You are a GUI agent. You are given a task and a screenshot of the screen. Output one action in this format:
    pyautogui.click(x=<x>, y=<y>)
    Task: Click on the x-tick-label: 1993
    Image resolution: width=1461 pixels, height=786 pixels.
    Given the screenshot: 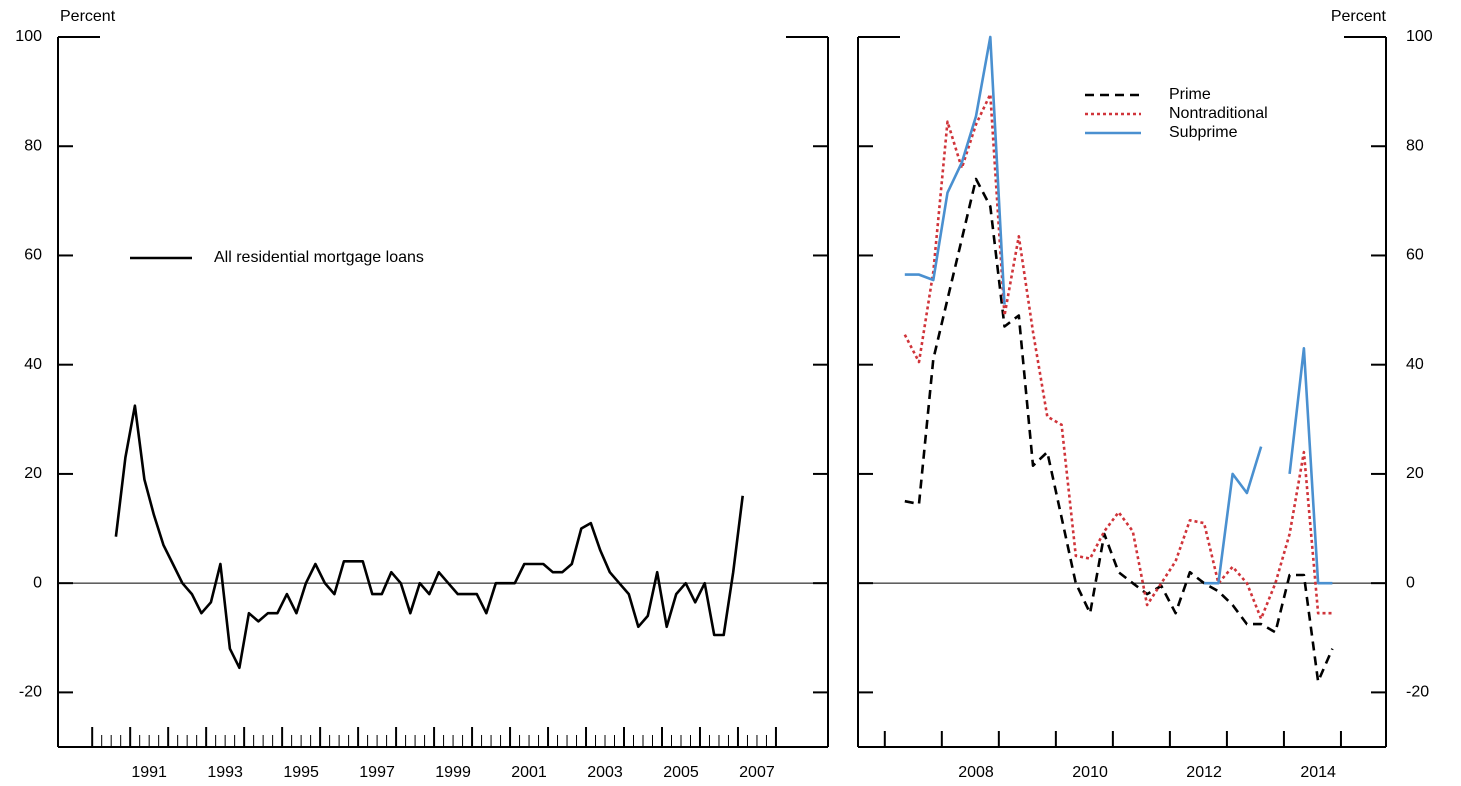 What is the action you would take?
    pyautogui.click(x=225, y=772)
    